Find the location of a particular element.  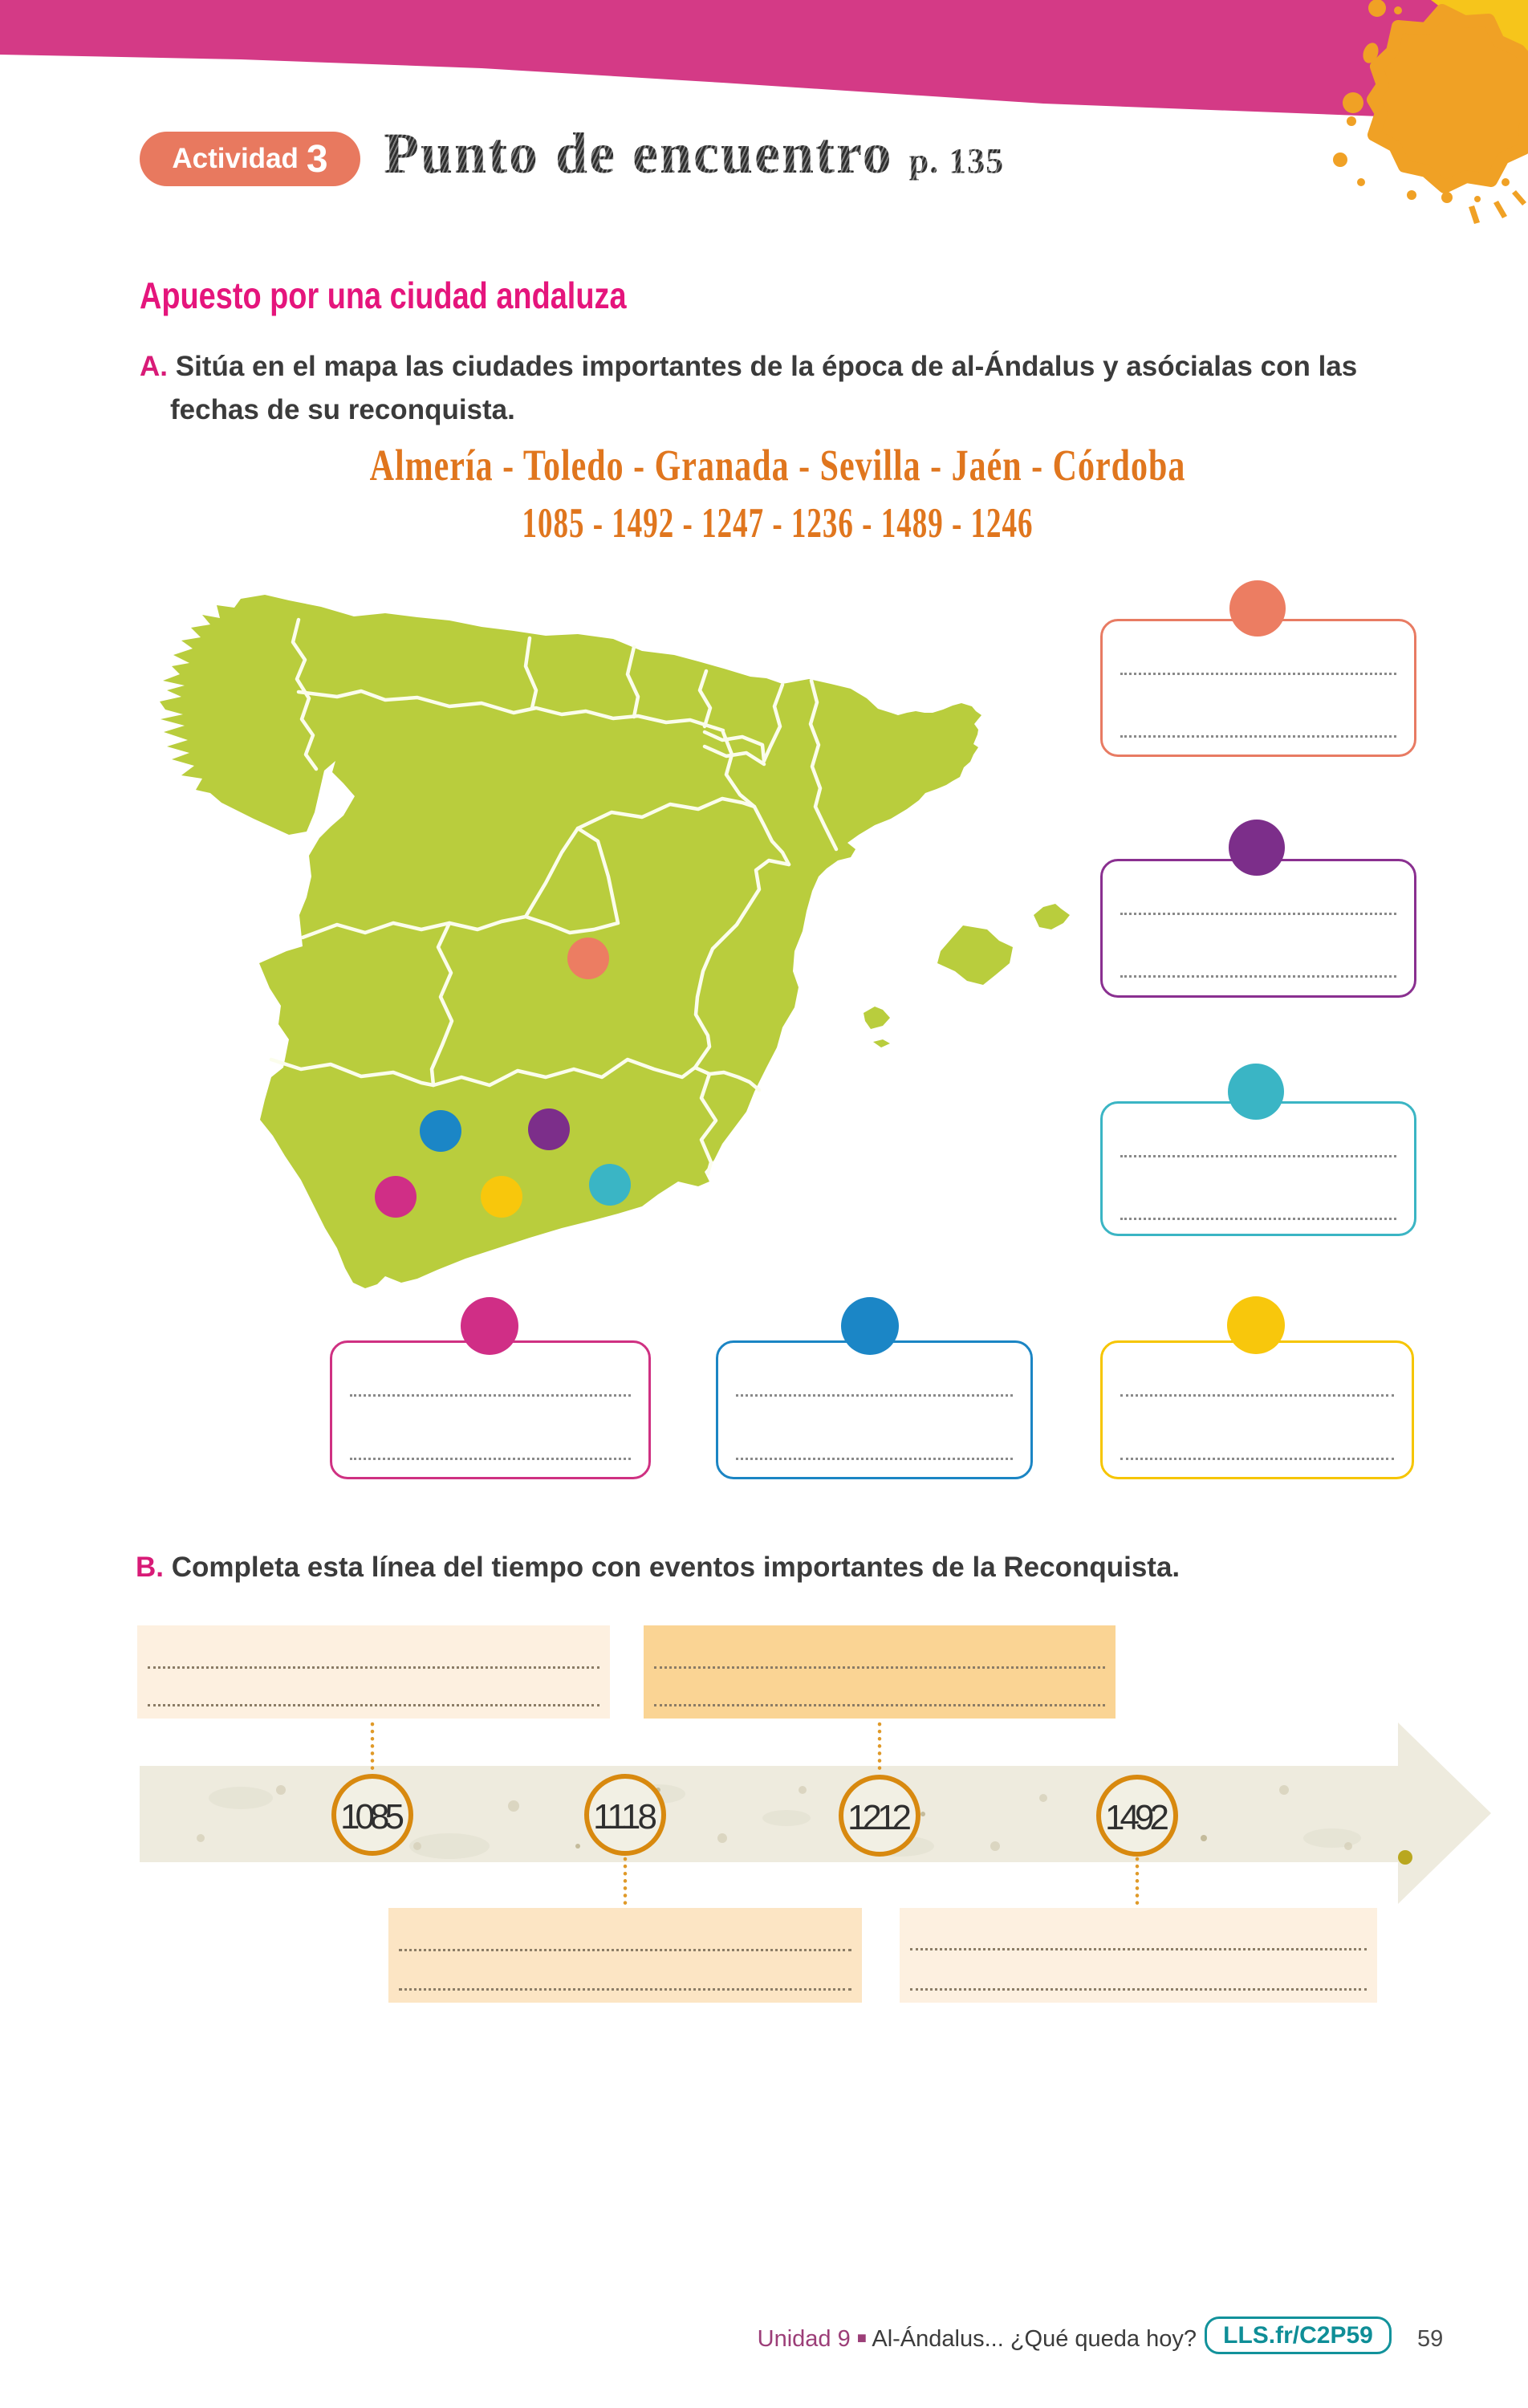

svg-text: 1492 is located at coordinates (1137, 1817).